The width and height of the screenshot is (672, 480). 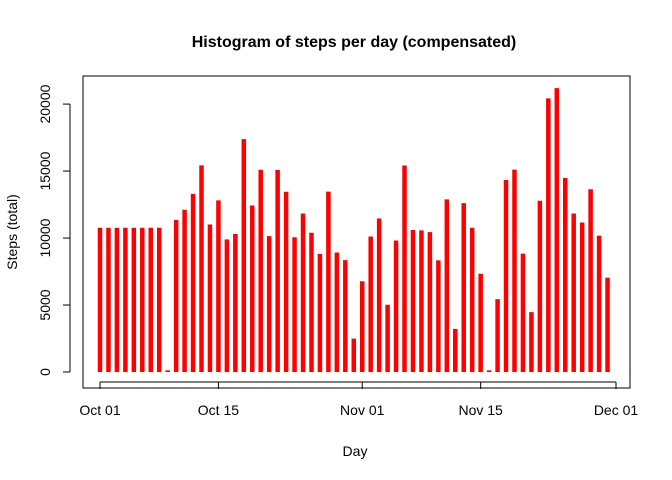 I want to click on y-tick-label: 15000, so click(x=45, y=170).